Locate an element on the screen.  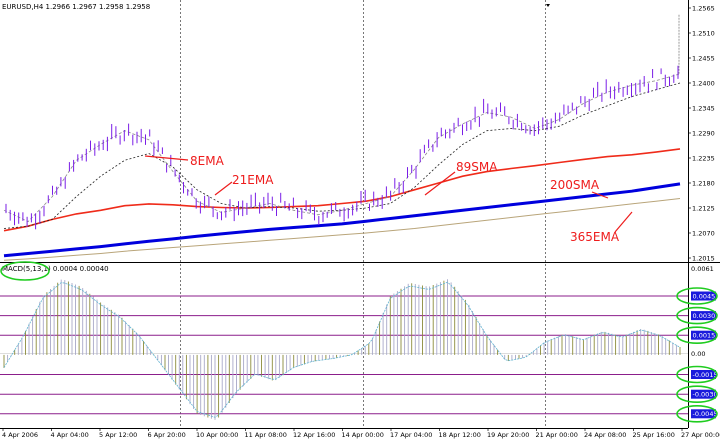
macd-title-highlight is located at coordinates (25, 271).